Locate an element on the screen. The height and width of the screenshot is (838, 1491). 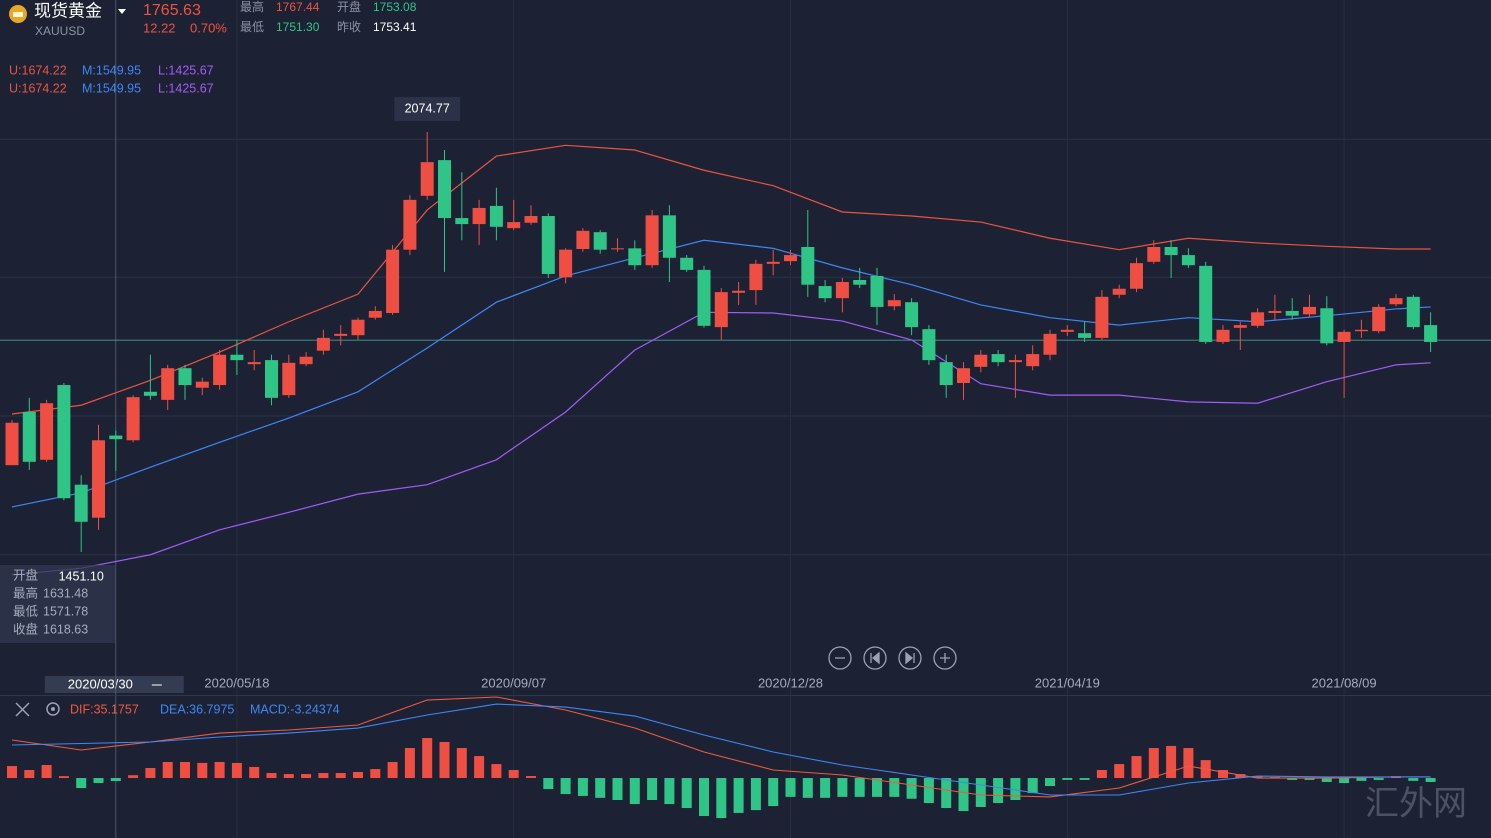
scroll-end-icon is located at coordinates (910, 658).